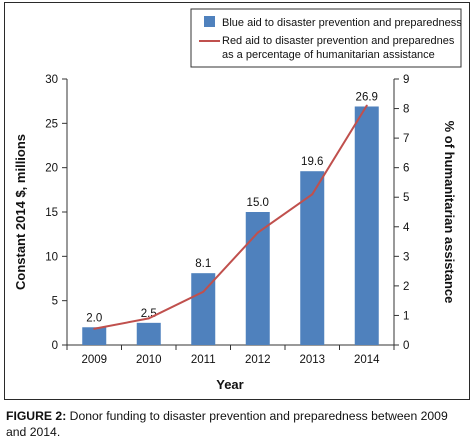 This screenshot has height=444, width=476. I want to click on right-y-tick-label: 0, so click(406, 346).